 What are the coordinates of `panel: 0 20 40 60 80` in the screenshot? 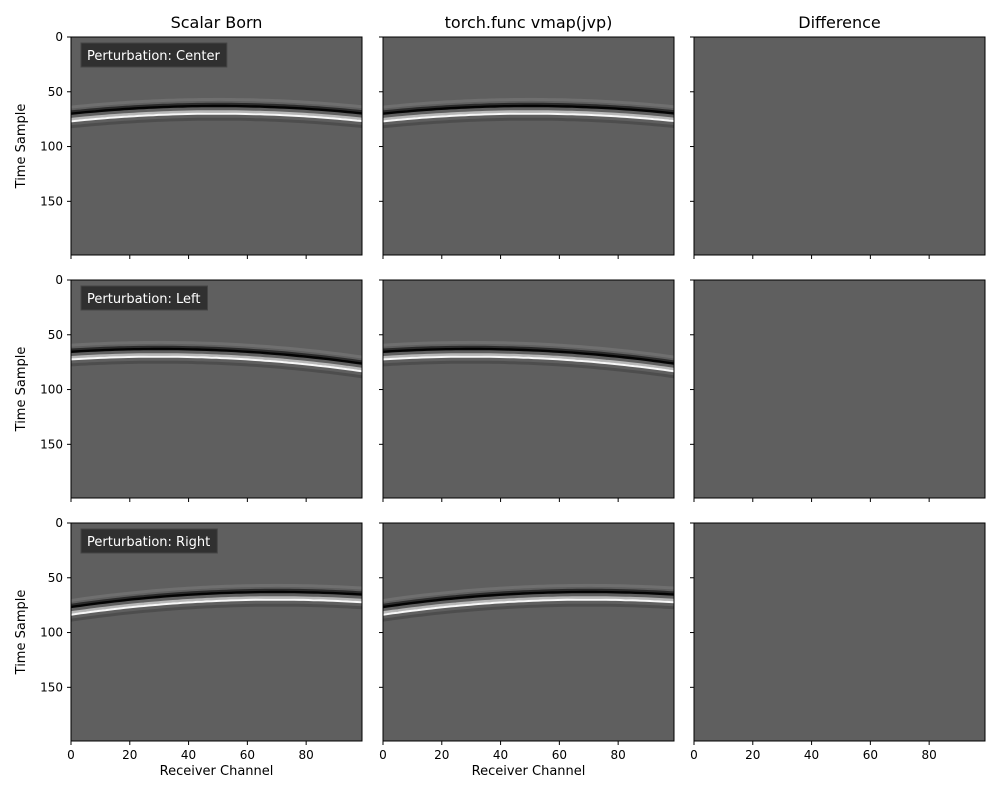 It's located at (838, 642).